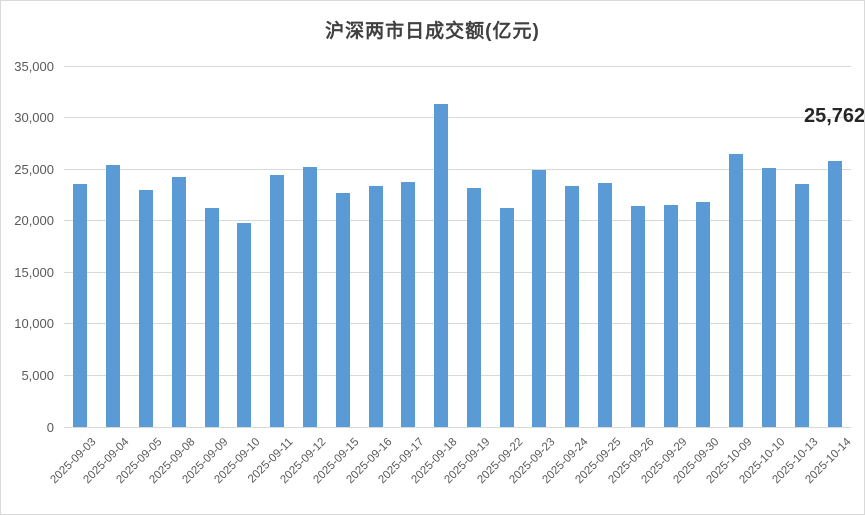 The width and height of the screenshot is (865, 515). Describe the element at coordinates (50, 427) in the screenshot. I see `y-axis-tick-label: 0` at that location.